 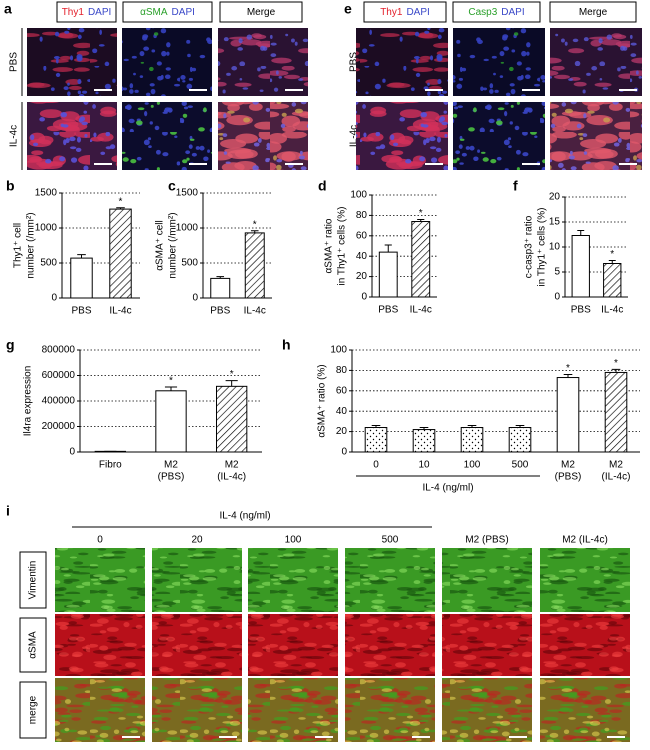 What do you see at coordinates (28, 401) in the screenshot?
I see `y-axis-label: Il4ra expression` at bounding box center [28, 401].